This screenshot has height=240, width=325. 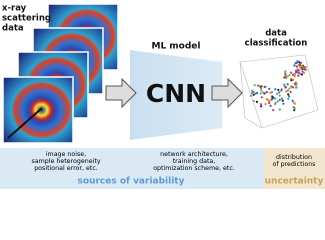 What do you see at coordinates (276, 34) in the screenshot?
I see `output-label: data` at bounding box center [276, 34].